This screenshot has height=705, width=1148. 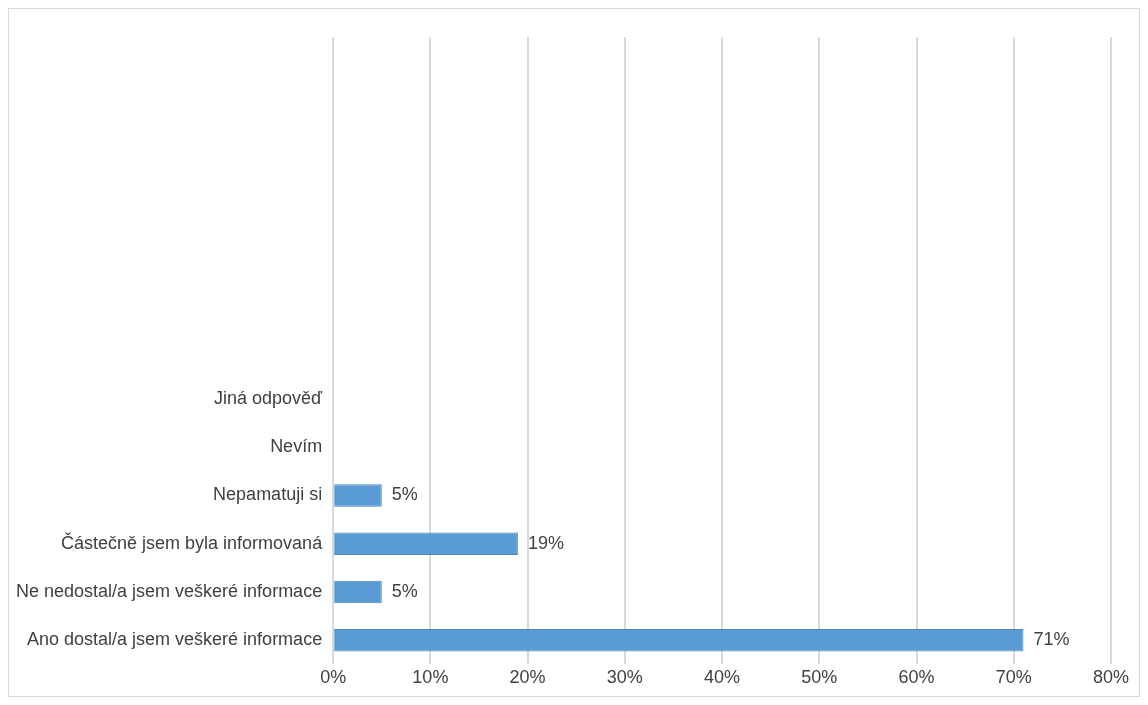 What do you see at coordinates (169, 590) in the screenshot?
I see `y-tick-label: Ne nedostal/a jsem veškeré informace` at bounding box center [169, 590].